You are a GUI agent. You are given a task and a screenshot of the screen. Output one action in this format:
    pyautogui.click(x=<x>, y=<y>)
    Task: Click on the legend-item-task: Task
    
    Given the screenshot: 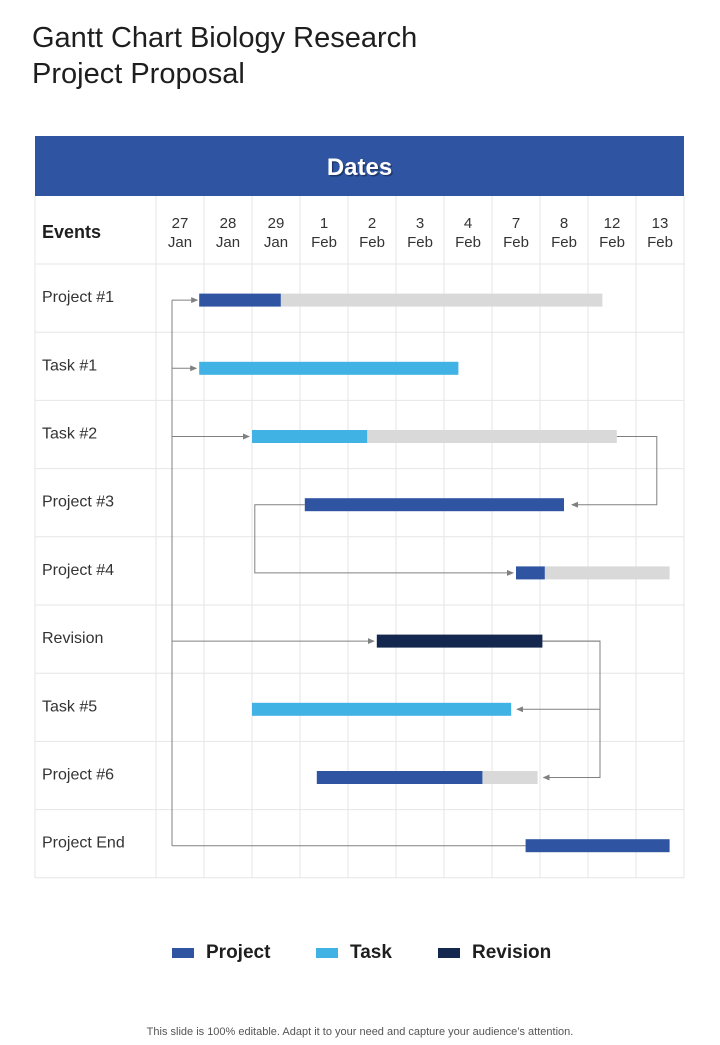 What is the action you would take?
    pyautogui.click(x=354, y=953)
    